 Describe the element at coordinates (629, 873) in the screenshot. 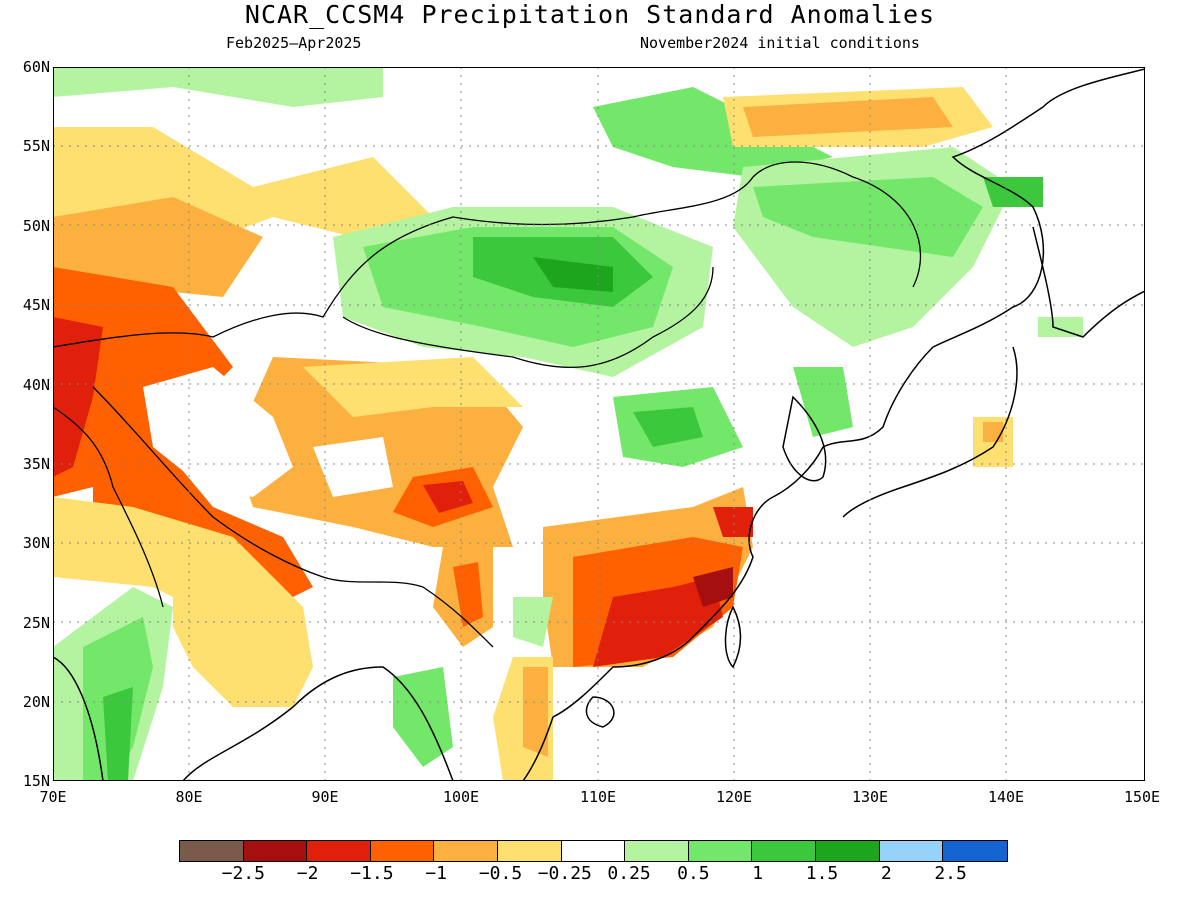

I see `colorbar-label: 0.25` at that location.